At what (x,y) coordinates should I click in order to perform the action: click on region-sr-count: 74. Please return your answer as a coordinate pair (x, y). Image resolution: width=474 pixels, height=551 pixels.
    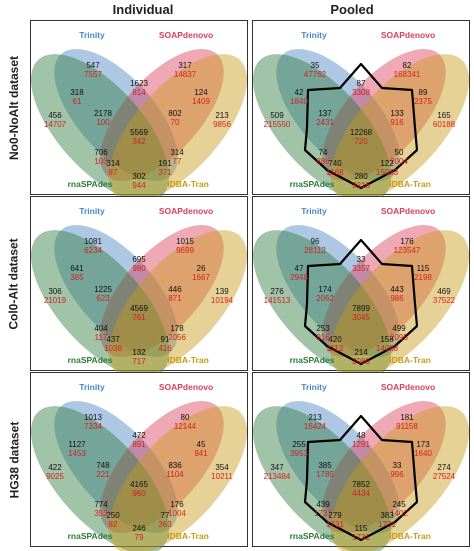
    Looking at the image, I should click on (323, 152).